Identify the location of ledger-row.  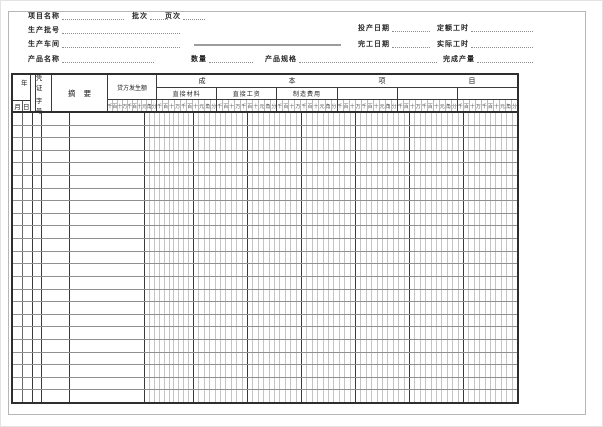
(265, 170).